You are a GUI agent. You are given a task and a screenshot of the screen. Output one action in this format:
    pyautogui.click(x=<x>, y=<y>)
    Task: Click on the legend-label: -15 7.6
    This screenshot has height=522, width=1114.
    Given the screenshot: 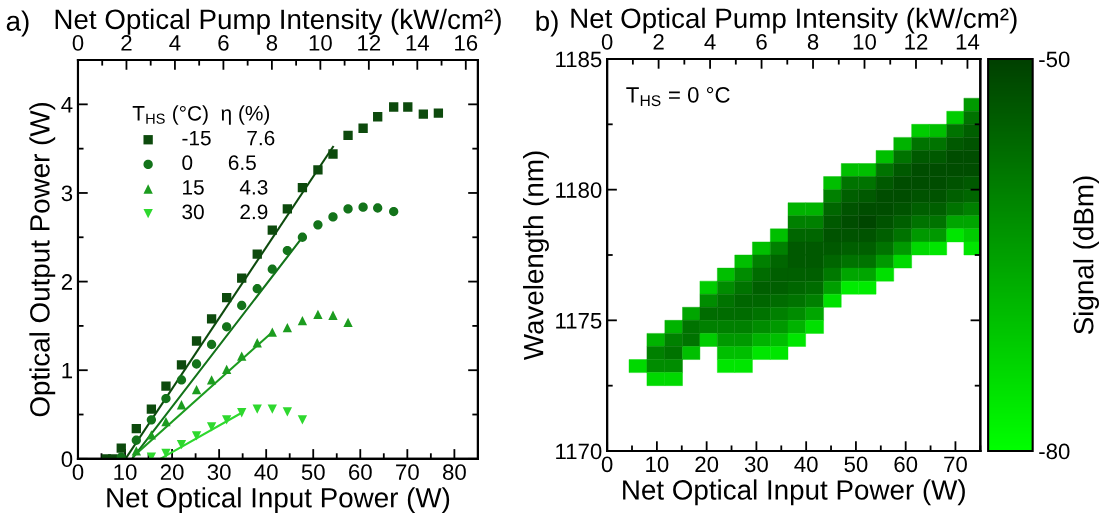 What is the action you would take?
    pyautogui.click(x=228, y=138)
    